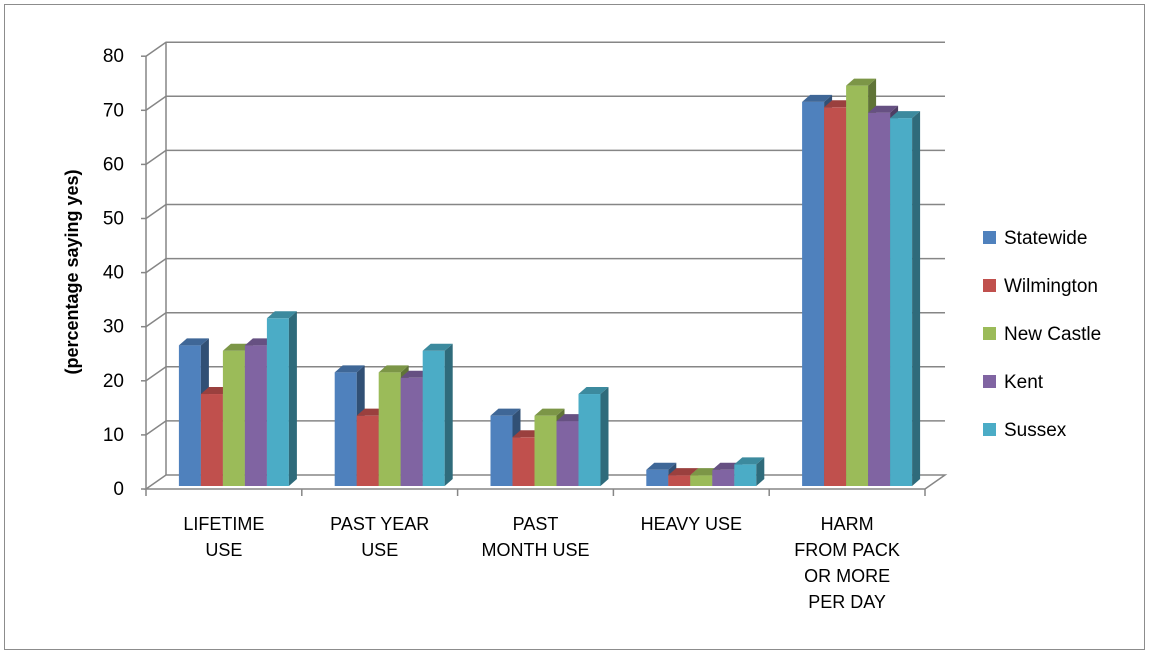 This screenshot has height=656, width=1151. I want to click on y-tick-label: 40, so click(113, 273).